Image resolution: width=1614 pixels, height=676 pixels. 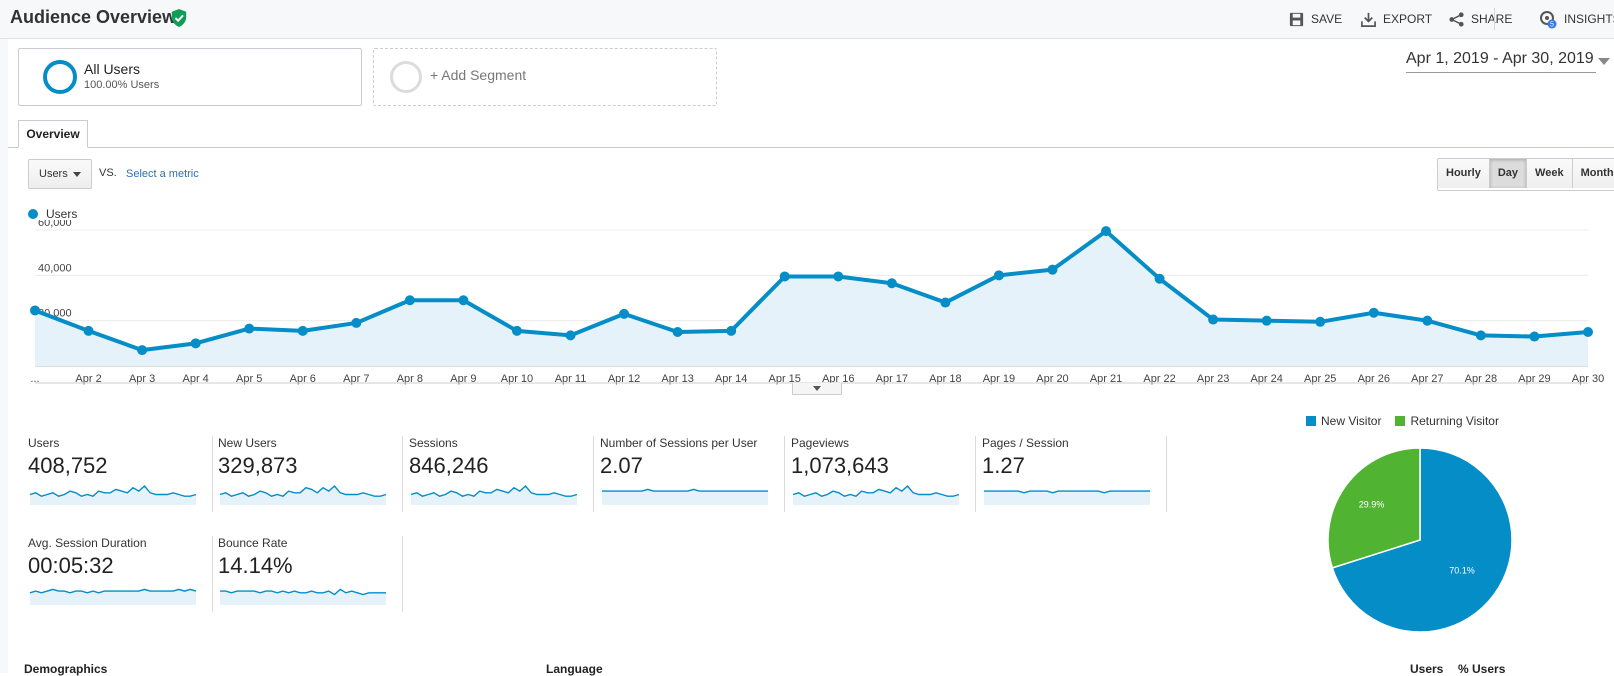 What do you see at coordinates (247, 443) in the screenshot?
I see `scorecard-label: New Users` at bounding box center [247, 443].